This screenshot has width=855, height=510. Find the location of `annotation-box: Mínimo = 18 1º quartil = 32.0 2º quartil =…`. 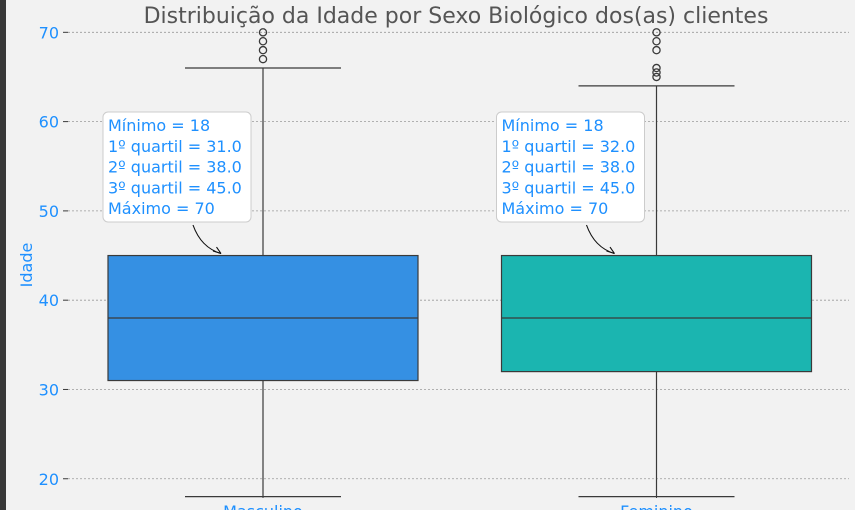

annotation-box: Mínimo = 18 1º quartil = 32.0 2º quartil =… is located at coordinates (570, 183).